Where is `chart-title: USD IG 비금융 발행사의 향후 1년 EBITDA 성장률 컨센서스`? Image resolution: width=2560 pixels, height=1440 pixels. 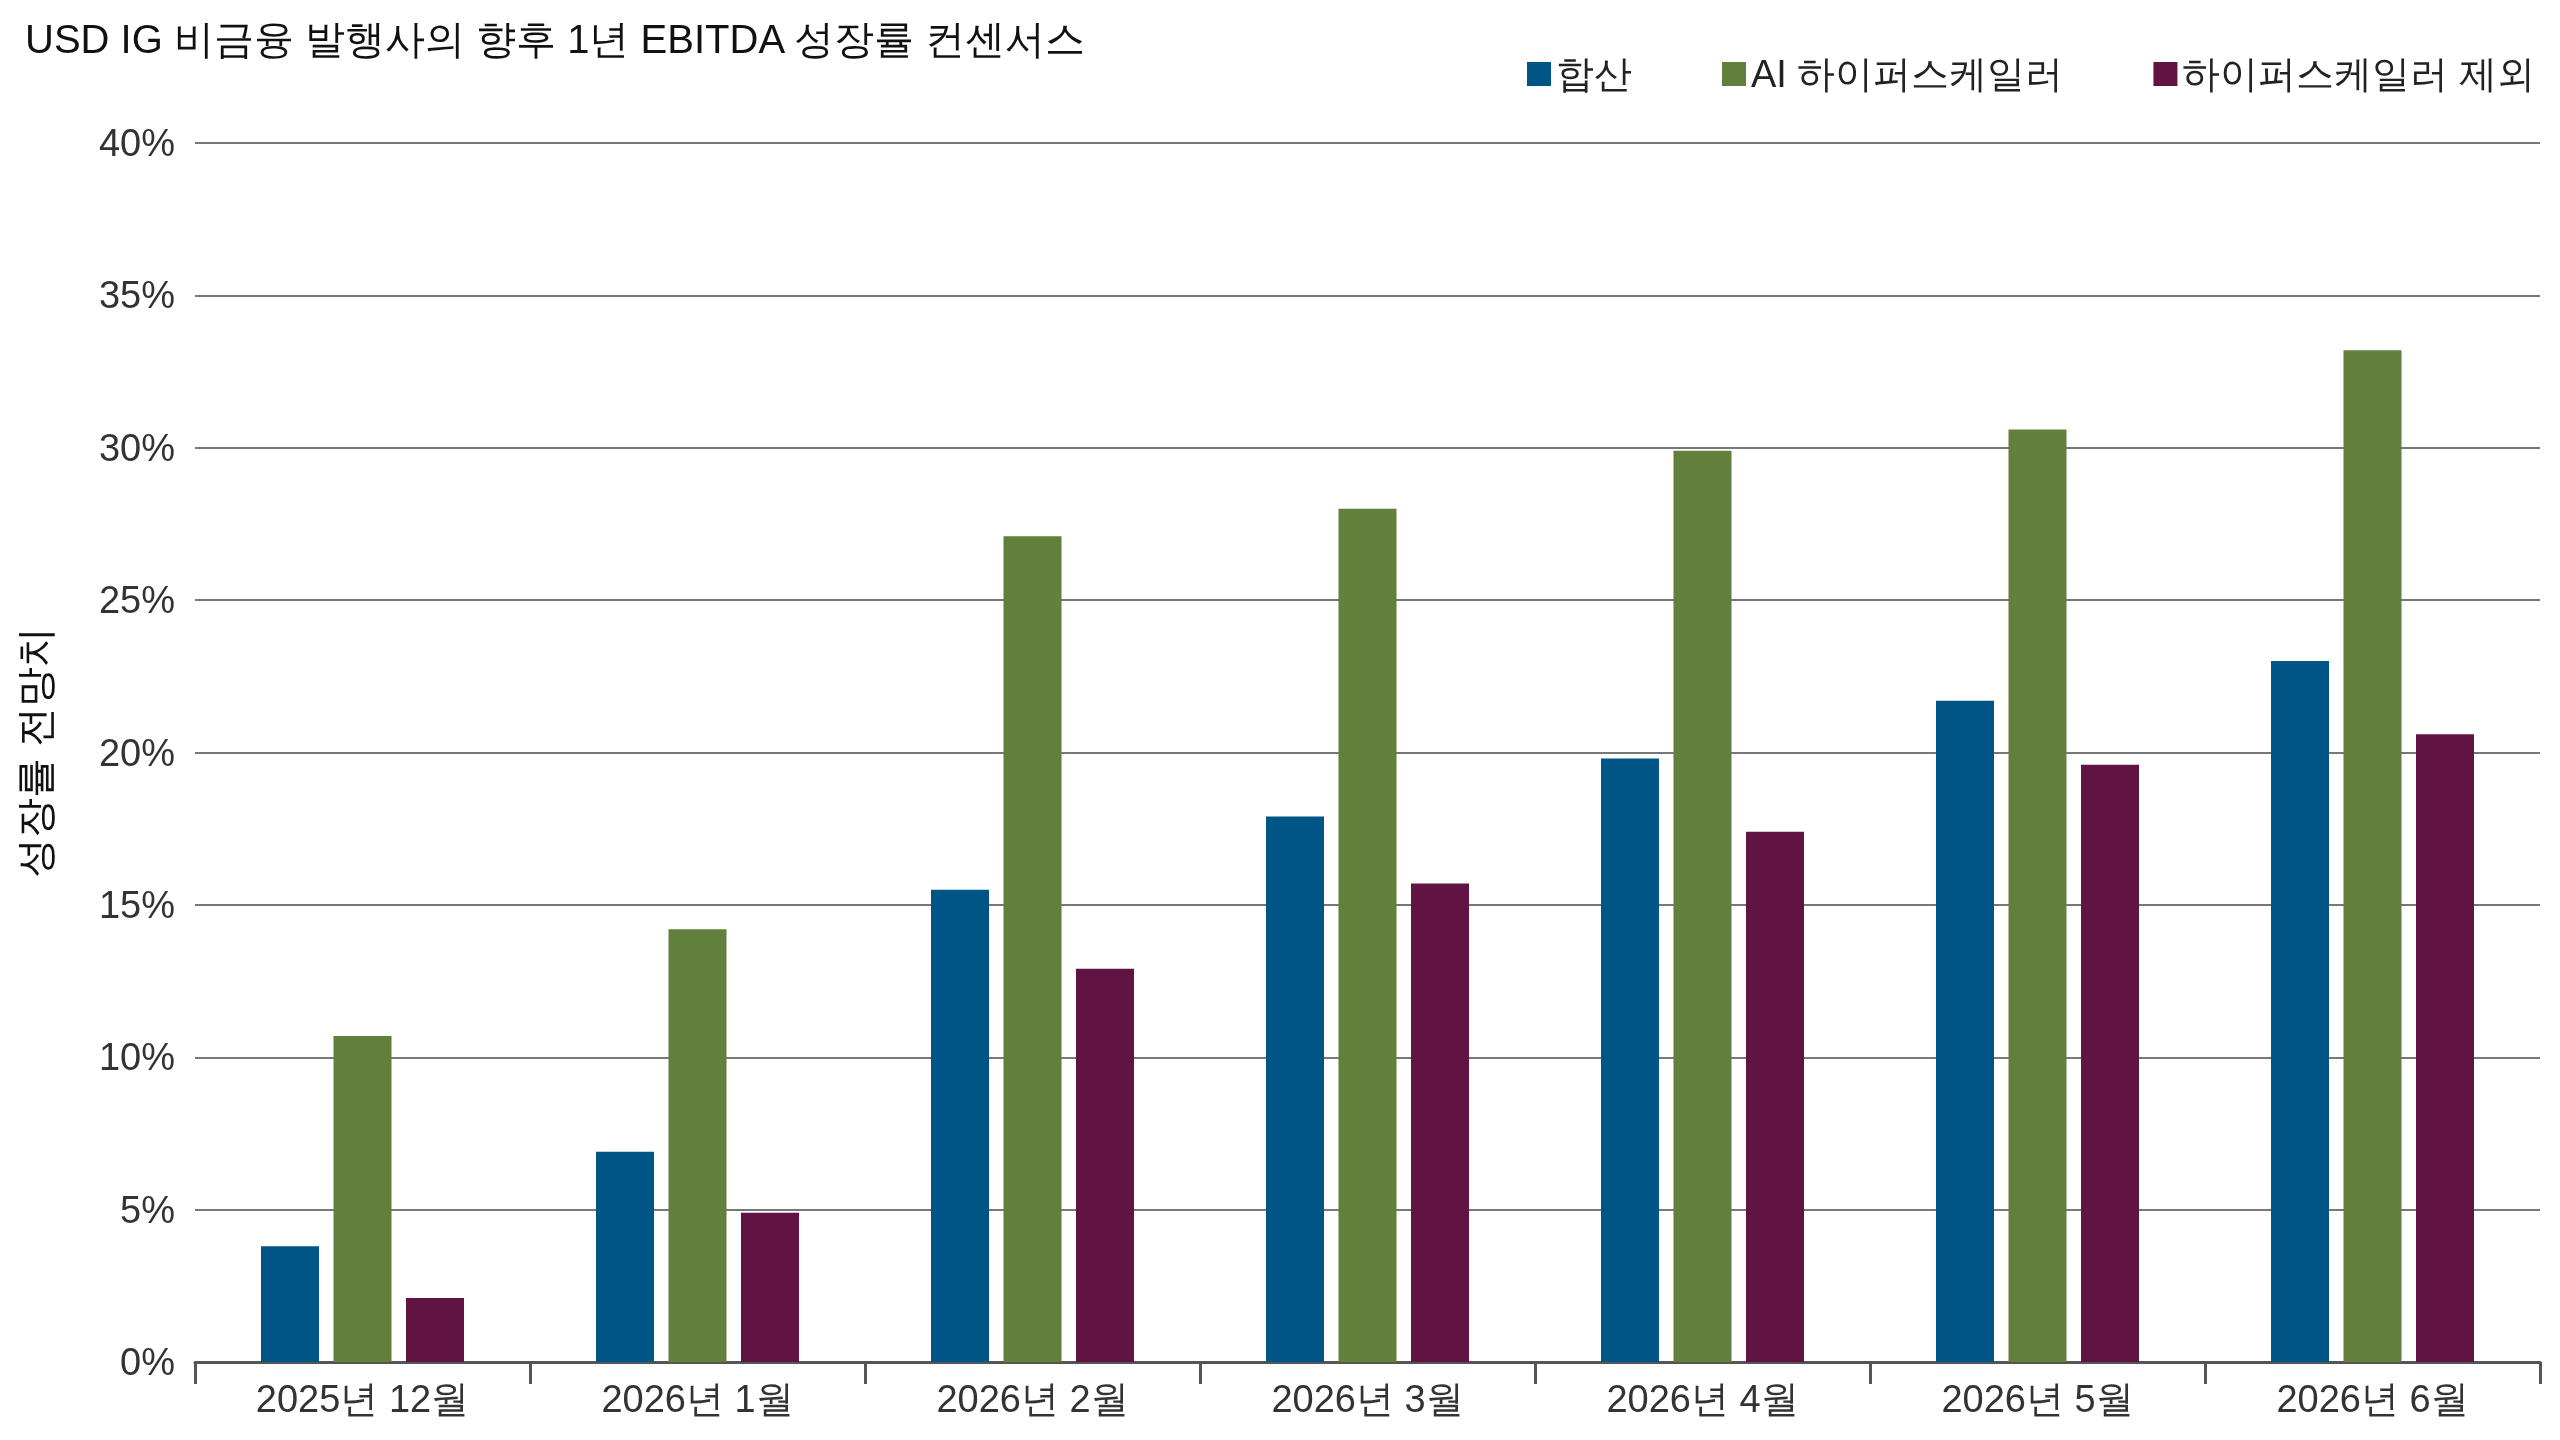
chart-title: USD IG 비금융 발행사의 향후 1년 EBITDA 성장률 컨센서스 is located at coordinates (555, 39).